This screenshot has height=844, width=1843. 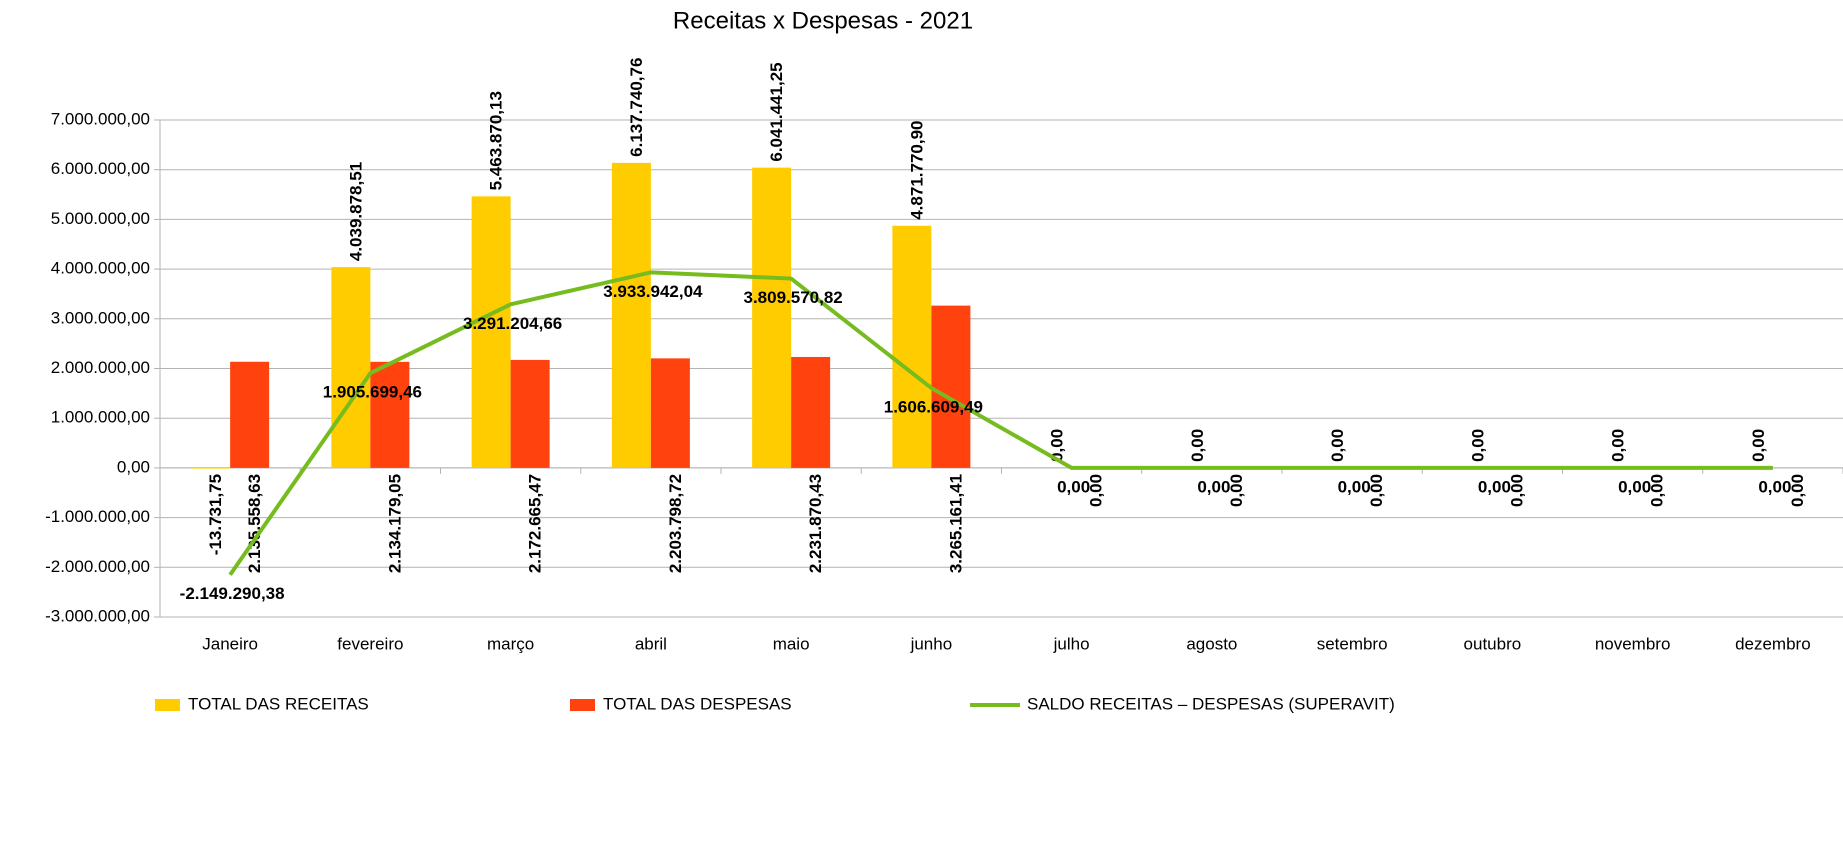 What do you see at coordinates (97, 615) in the screenshot?
I see `y-tick-label: -3.000.000,00` at bounding box center [97, 615].